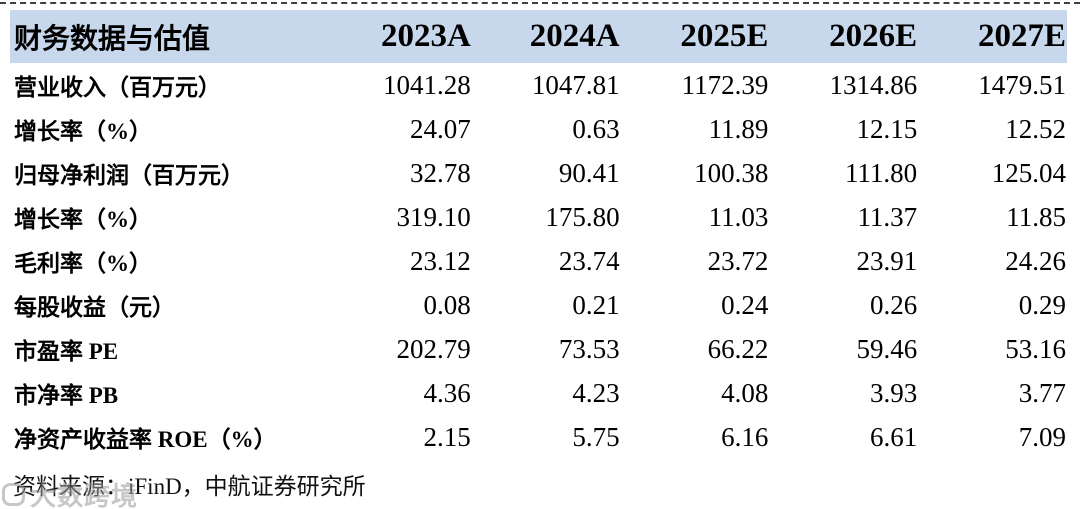 This screenshot has height=509, width=1080. I want to click on top-dashed-divider, so click(540, 3).